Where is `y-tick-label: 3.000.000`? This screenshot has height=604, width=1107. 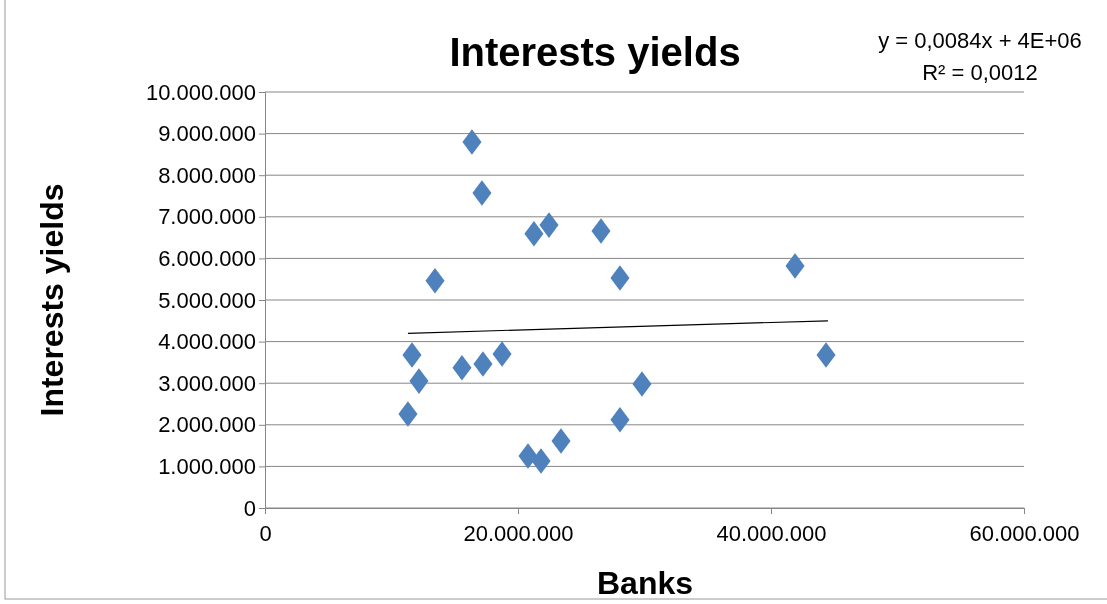
y-tick-label: 3.000.000 is located at coordinates (207, 383).